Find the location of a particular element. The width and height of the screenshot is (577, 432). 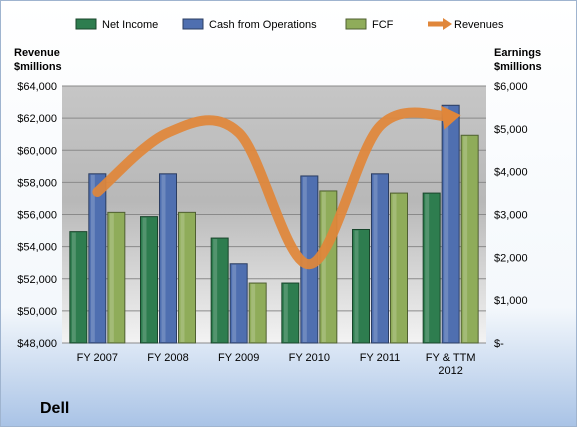

legend-label: Cash from Operations is located at coordinates (263, 25).